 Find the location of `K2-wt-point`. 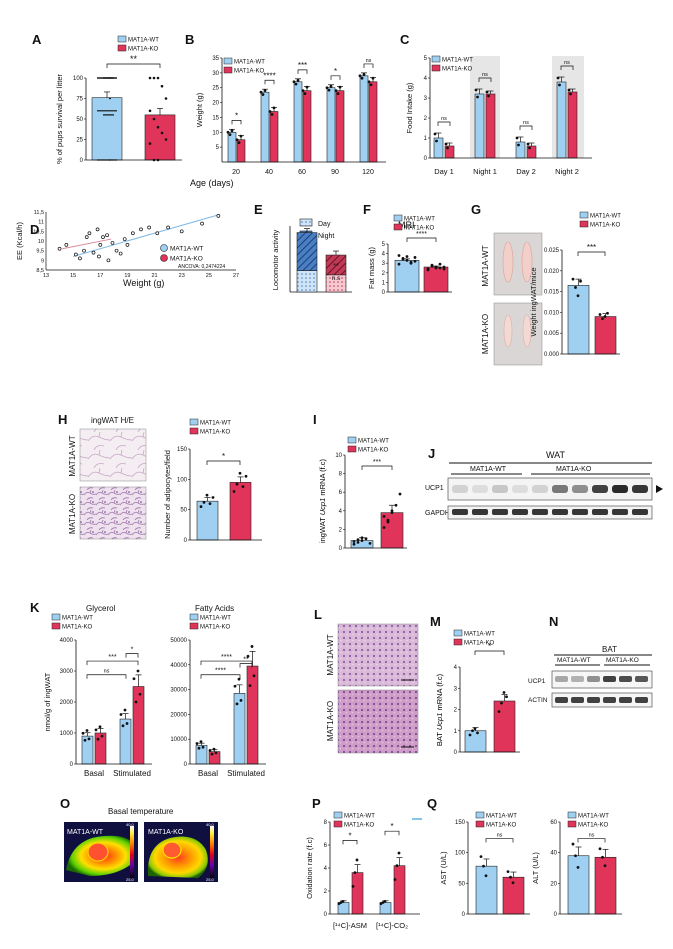

K2-wt-point is located at coordinates (235, 686).